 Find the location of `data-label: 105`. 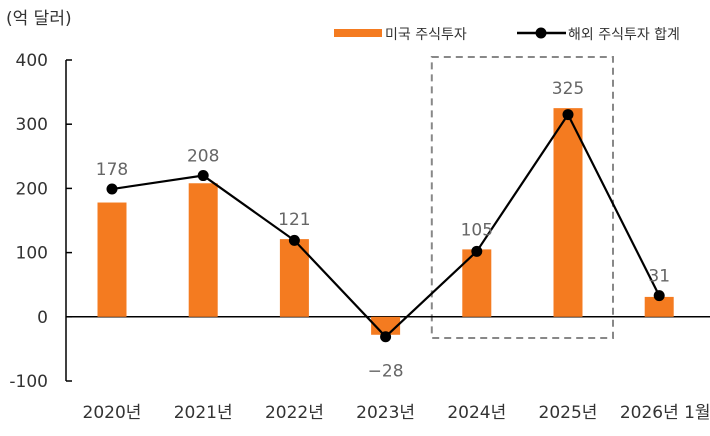

data-label: 105 is located at coordinates (477, 230).